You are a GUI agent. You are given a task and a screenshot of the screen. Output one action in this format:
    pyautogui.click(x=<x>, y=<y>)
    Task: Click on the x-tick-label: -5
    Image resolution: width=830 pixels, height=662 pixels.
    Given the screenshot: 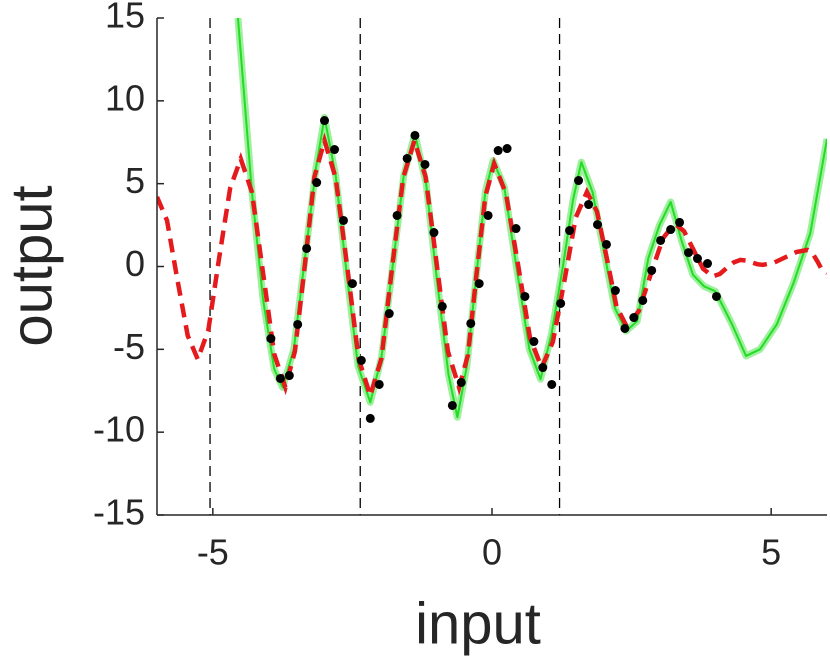 What is the action you would take?
    pyautogui.click(x=213, y=552)
    